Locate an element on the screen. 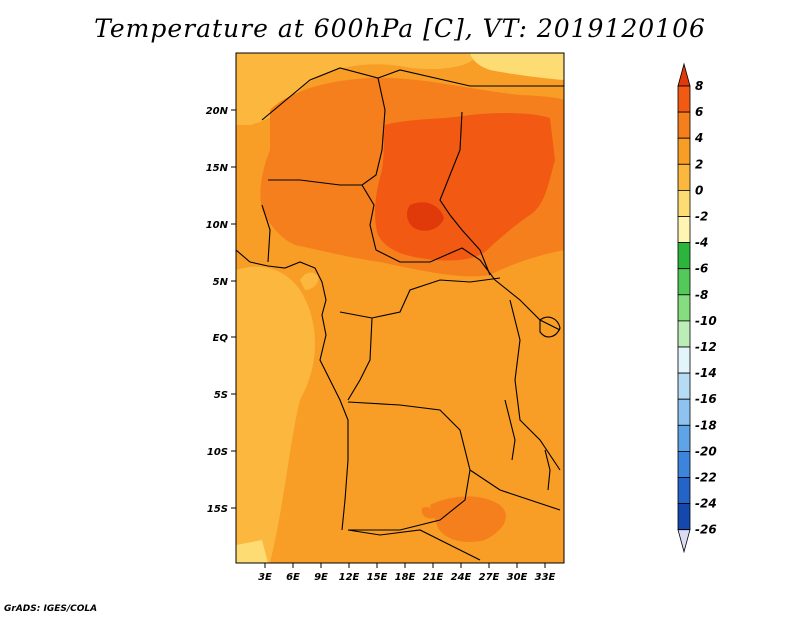  colorbar-label: -8 is located at coordinates (701, 295).